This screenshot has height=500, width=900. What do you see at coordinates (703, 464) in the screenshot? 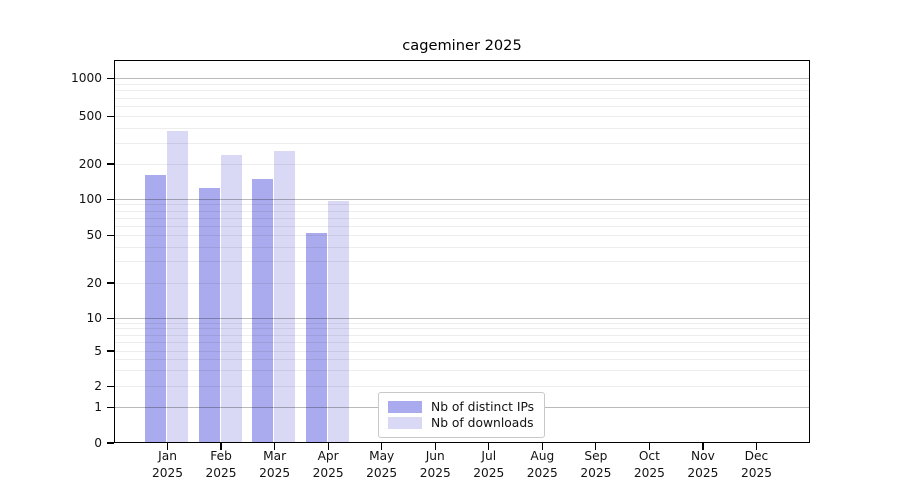
I see `x-tick-label-nov-2025: Nov 2025` at bounding box center [703, 464].